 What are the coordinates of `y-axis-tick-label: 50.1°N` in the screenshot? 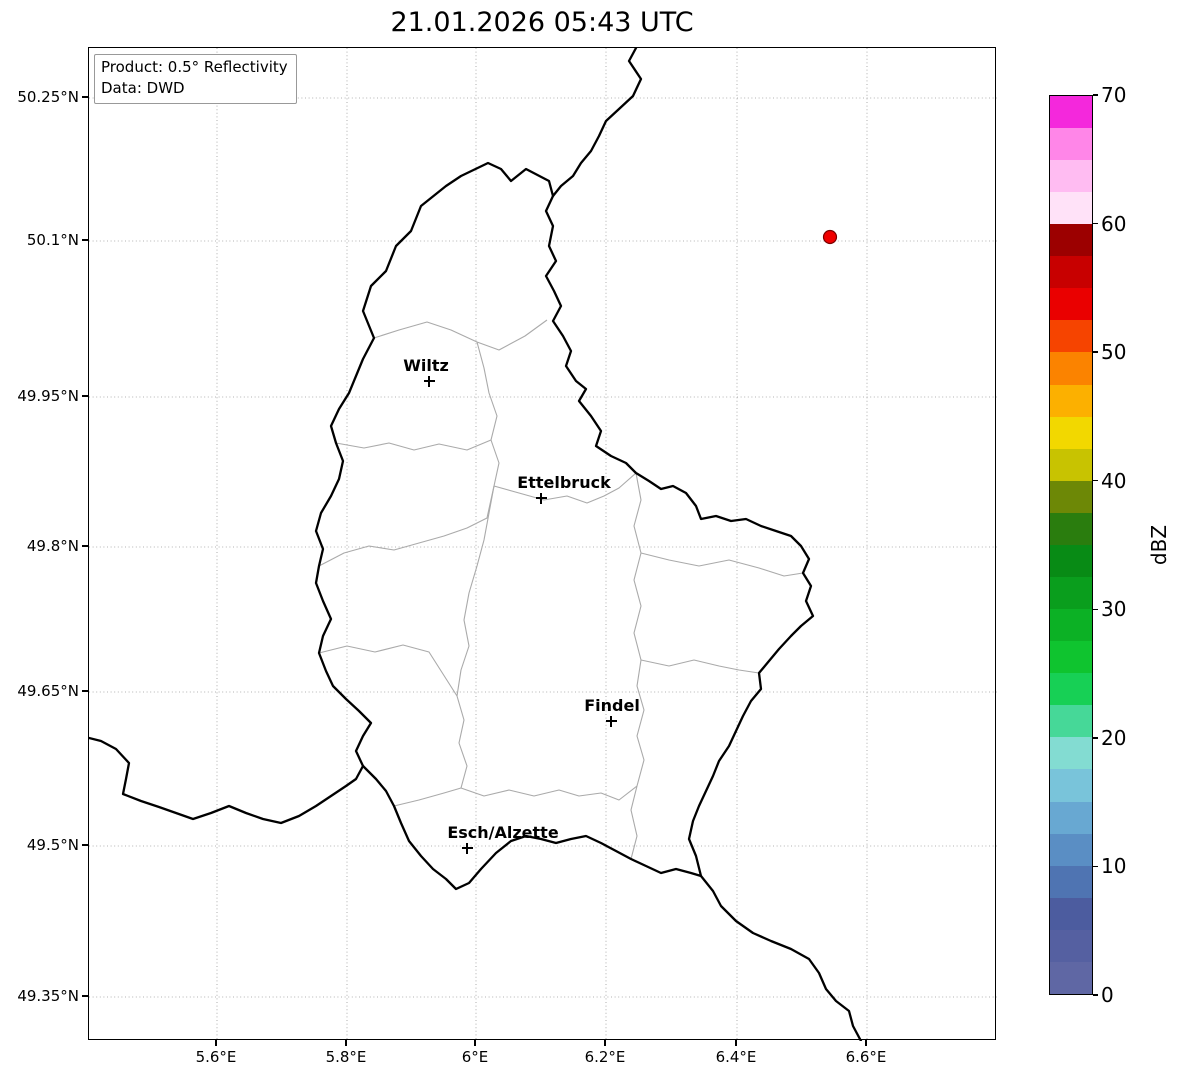 It's located at (52, 240).